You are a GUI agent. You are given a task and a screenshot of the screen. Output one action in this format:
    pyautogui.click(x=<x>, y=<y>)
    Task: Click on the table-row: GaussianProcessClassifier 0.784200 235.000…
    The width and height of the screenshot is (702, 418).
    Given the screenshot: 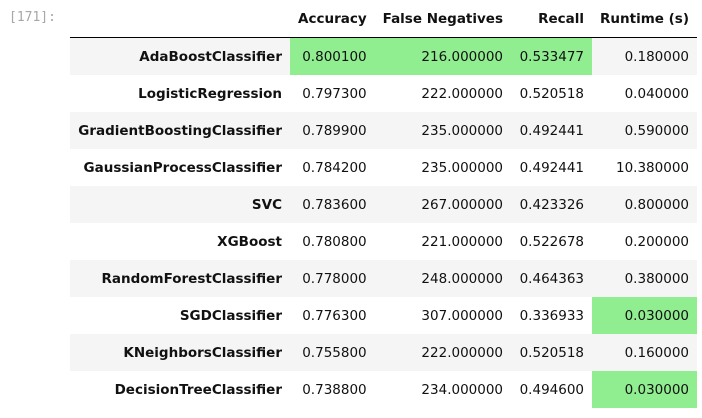 What is the action you would take?
    pyautogui.click(x=384, y=167)
    